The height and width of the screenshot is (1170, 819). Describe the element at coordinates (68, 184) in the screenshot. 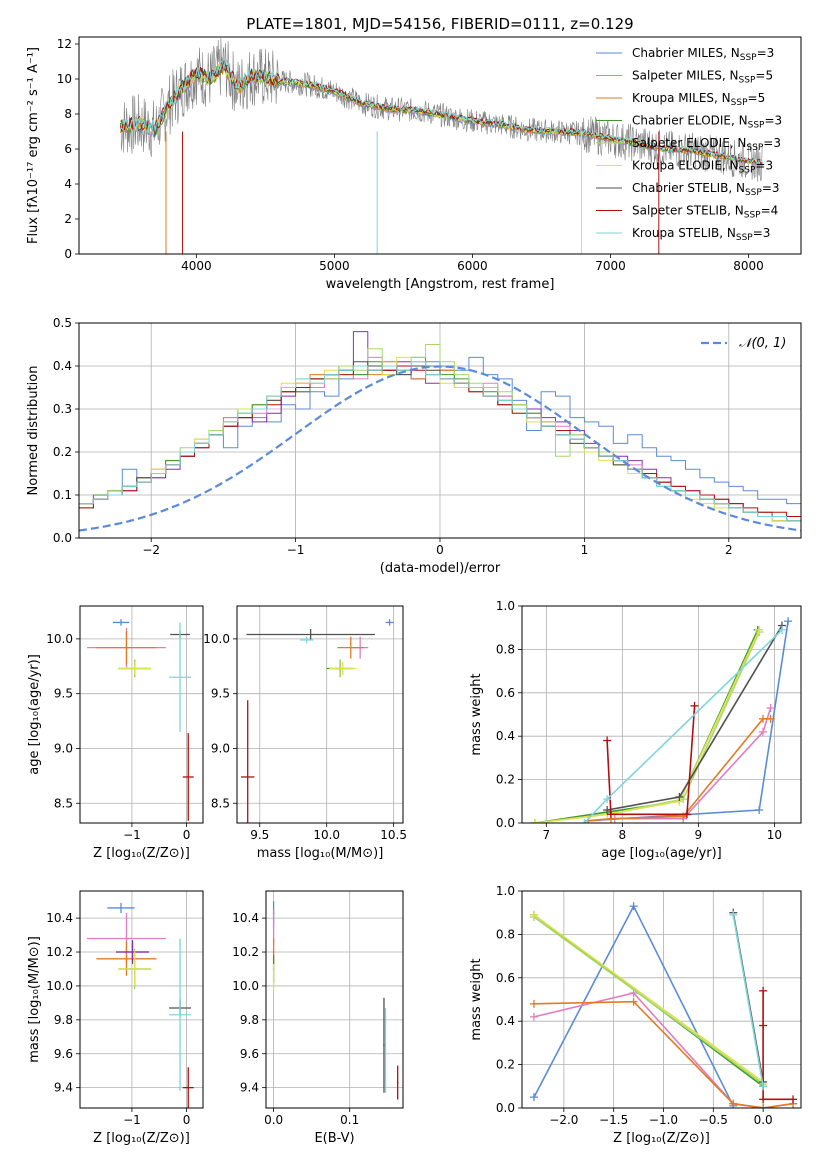

I see `y-tick-label: 4` at that location.